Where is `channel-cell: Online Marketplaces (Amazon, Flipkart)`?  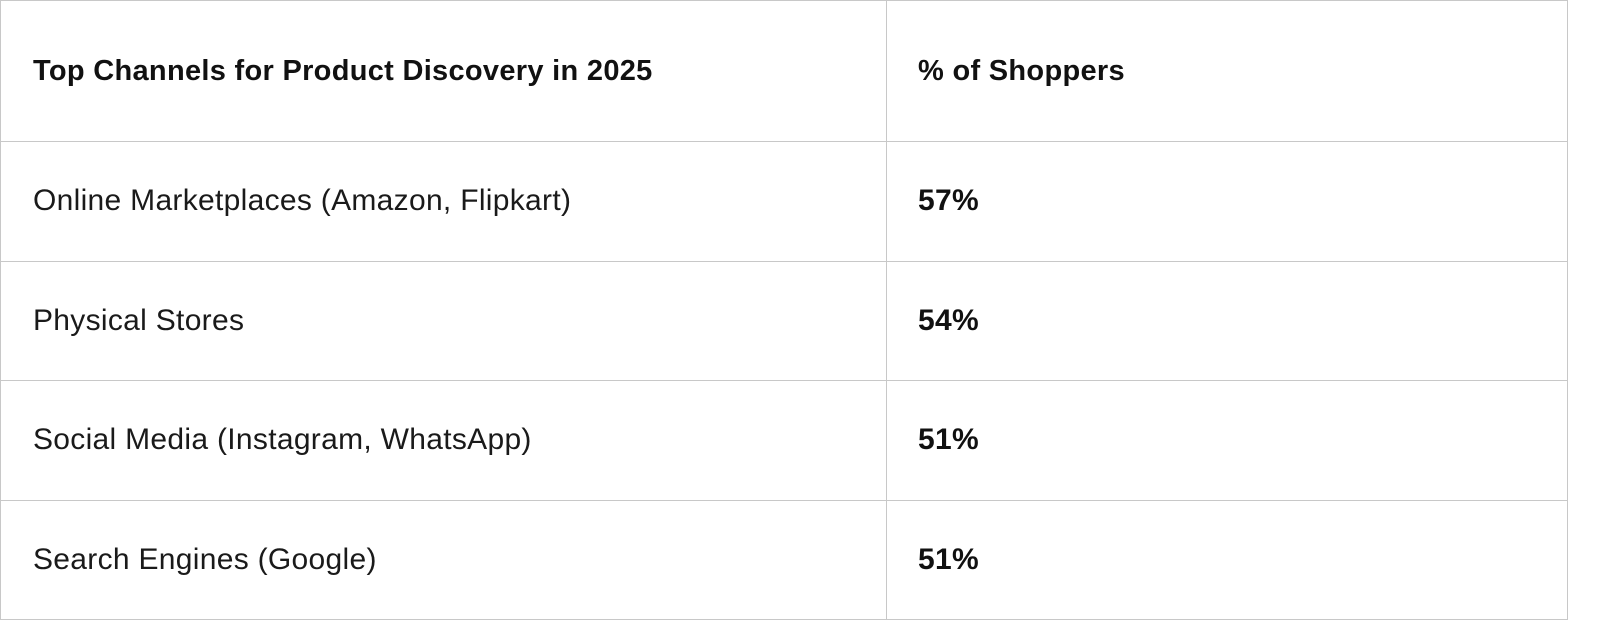 channel-cell: Online Marketplaces (Amazon, Flipkart) is located at coordinates (444, 201).